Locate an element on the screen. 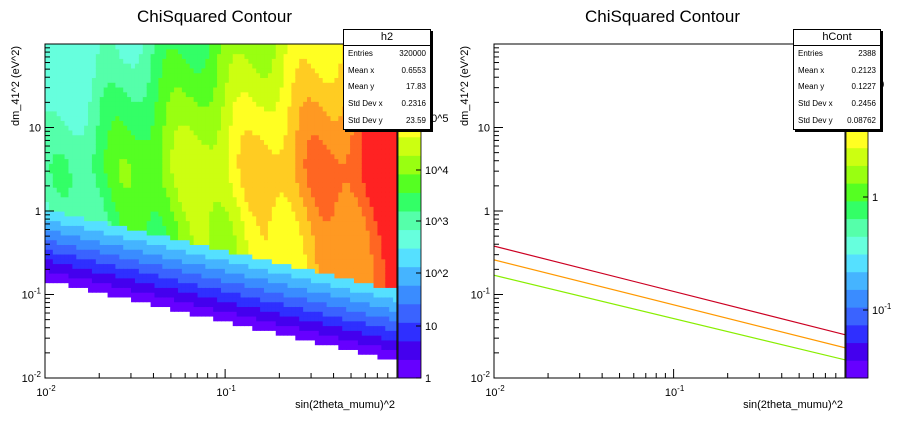 This screenshot has width=898, height=425. right-x-axis-label: sin(2theta_mumu)^2 is located at coordinates (793, 405).